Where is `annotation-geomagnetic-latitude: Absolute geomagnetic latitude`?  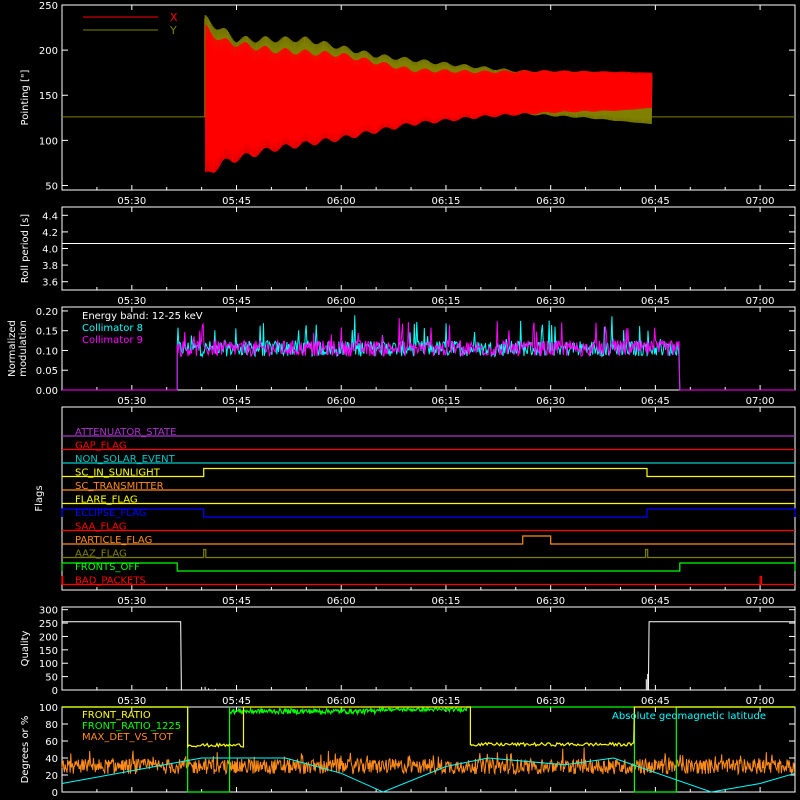
annotation-geomagnetic-latitude: Absolute geomagnetic latitude is located at coordinates (689, 716).